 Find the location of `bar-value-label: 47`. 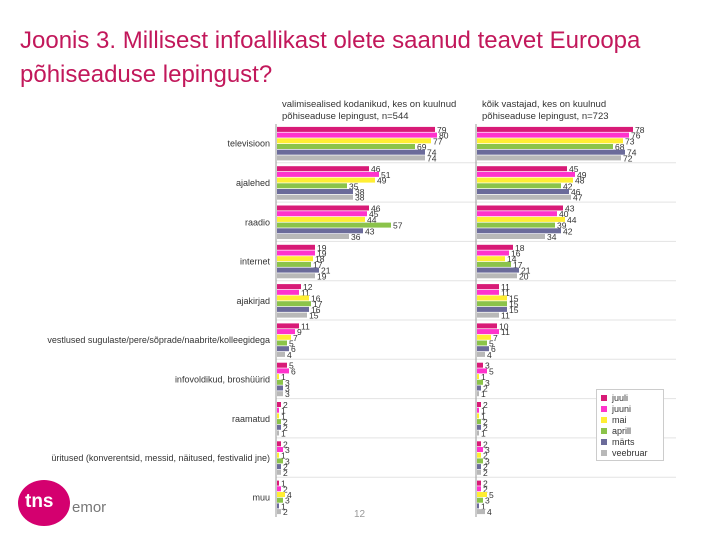

bar-value-label: 47 is located at coordinates (578, 198).